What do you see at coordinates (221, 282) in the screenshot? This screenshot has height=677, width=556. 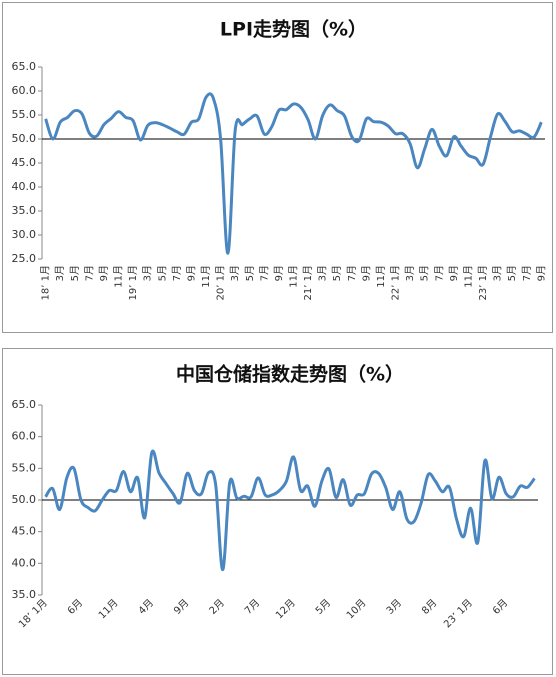 I see `x-tick-label: 20’ 1月` at bounding box center [221, 282].